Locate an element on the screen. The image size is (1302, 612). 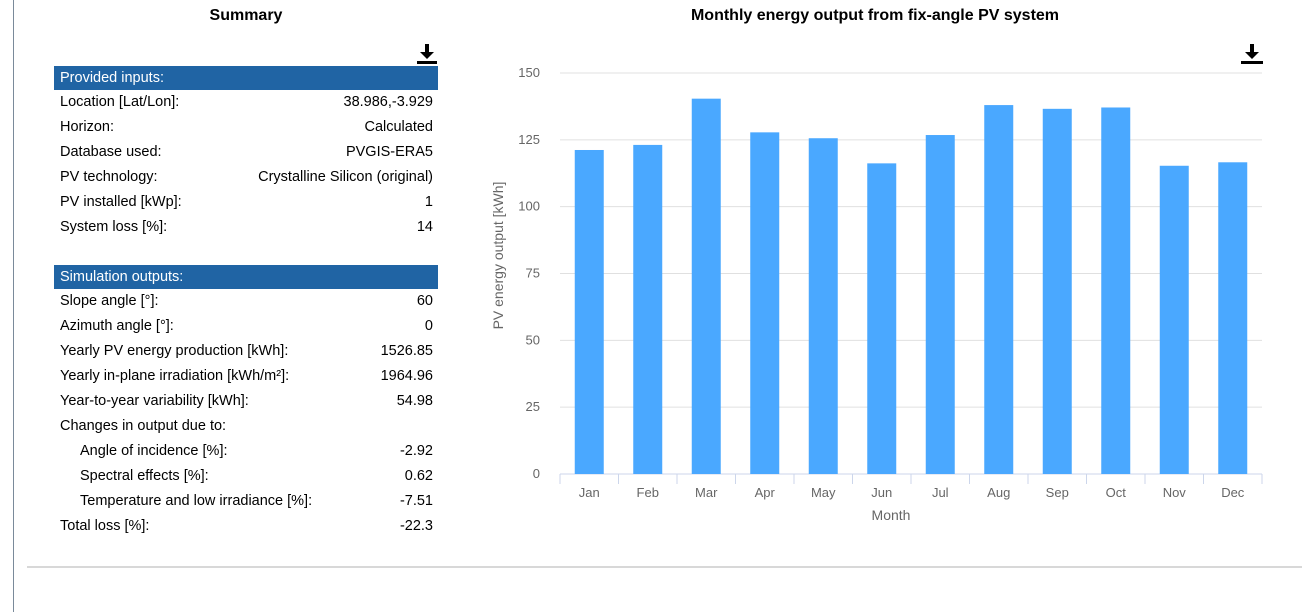
row-label: Yearly PV energy production [kWh]: is located at coordinates (174, 351).